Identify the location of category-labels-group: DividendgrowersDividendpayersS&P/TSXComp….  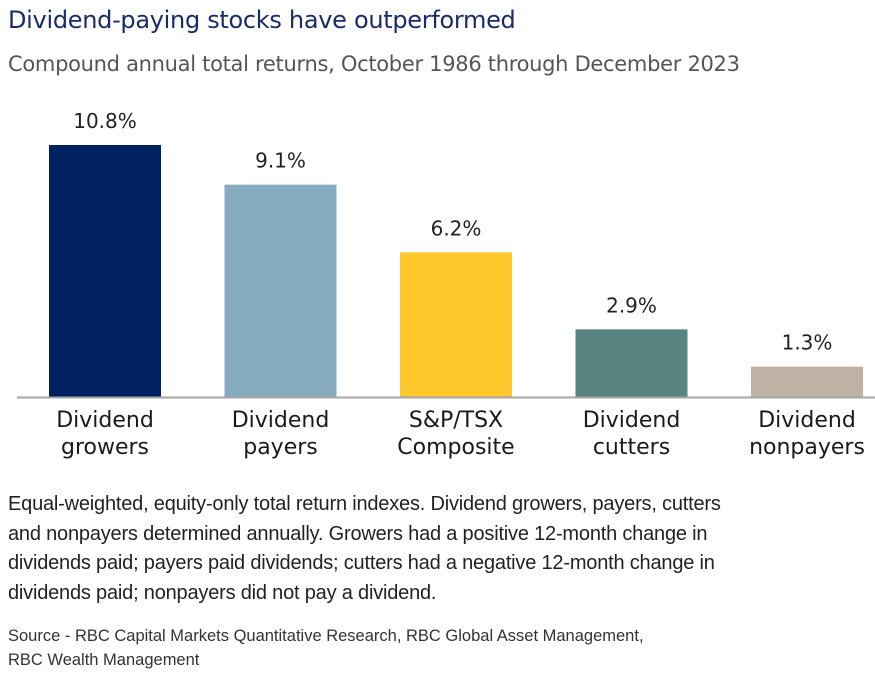
(460, 434).